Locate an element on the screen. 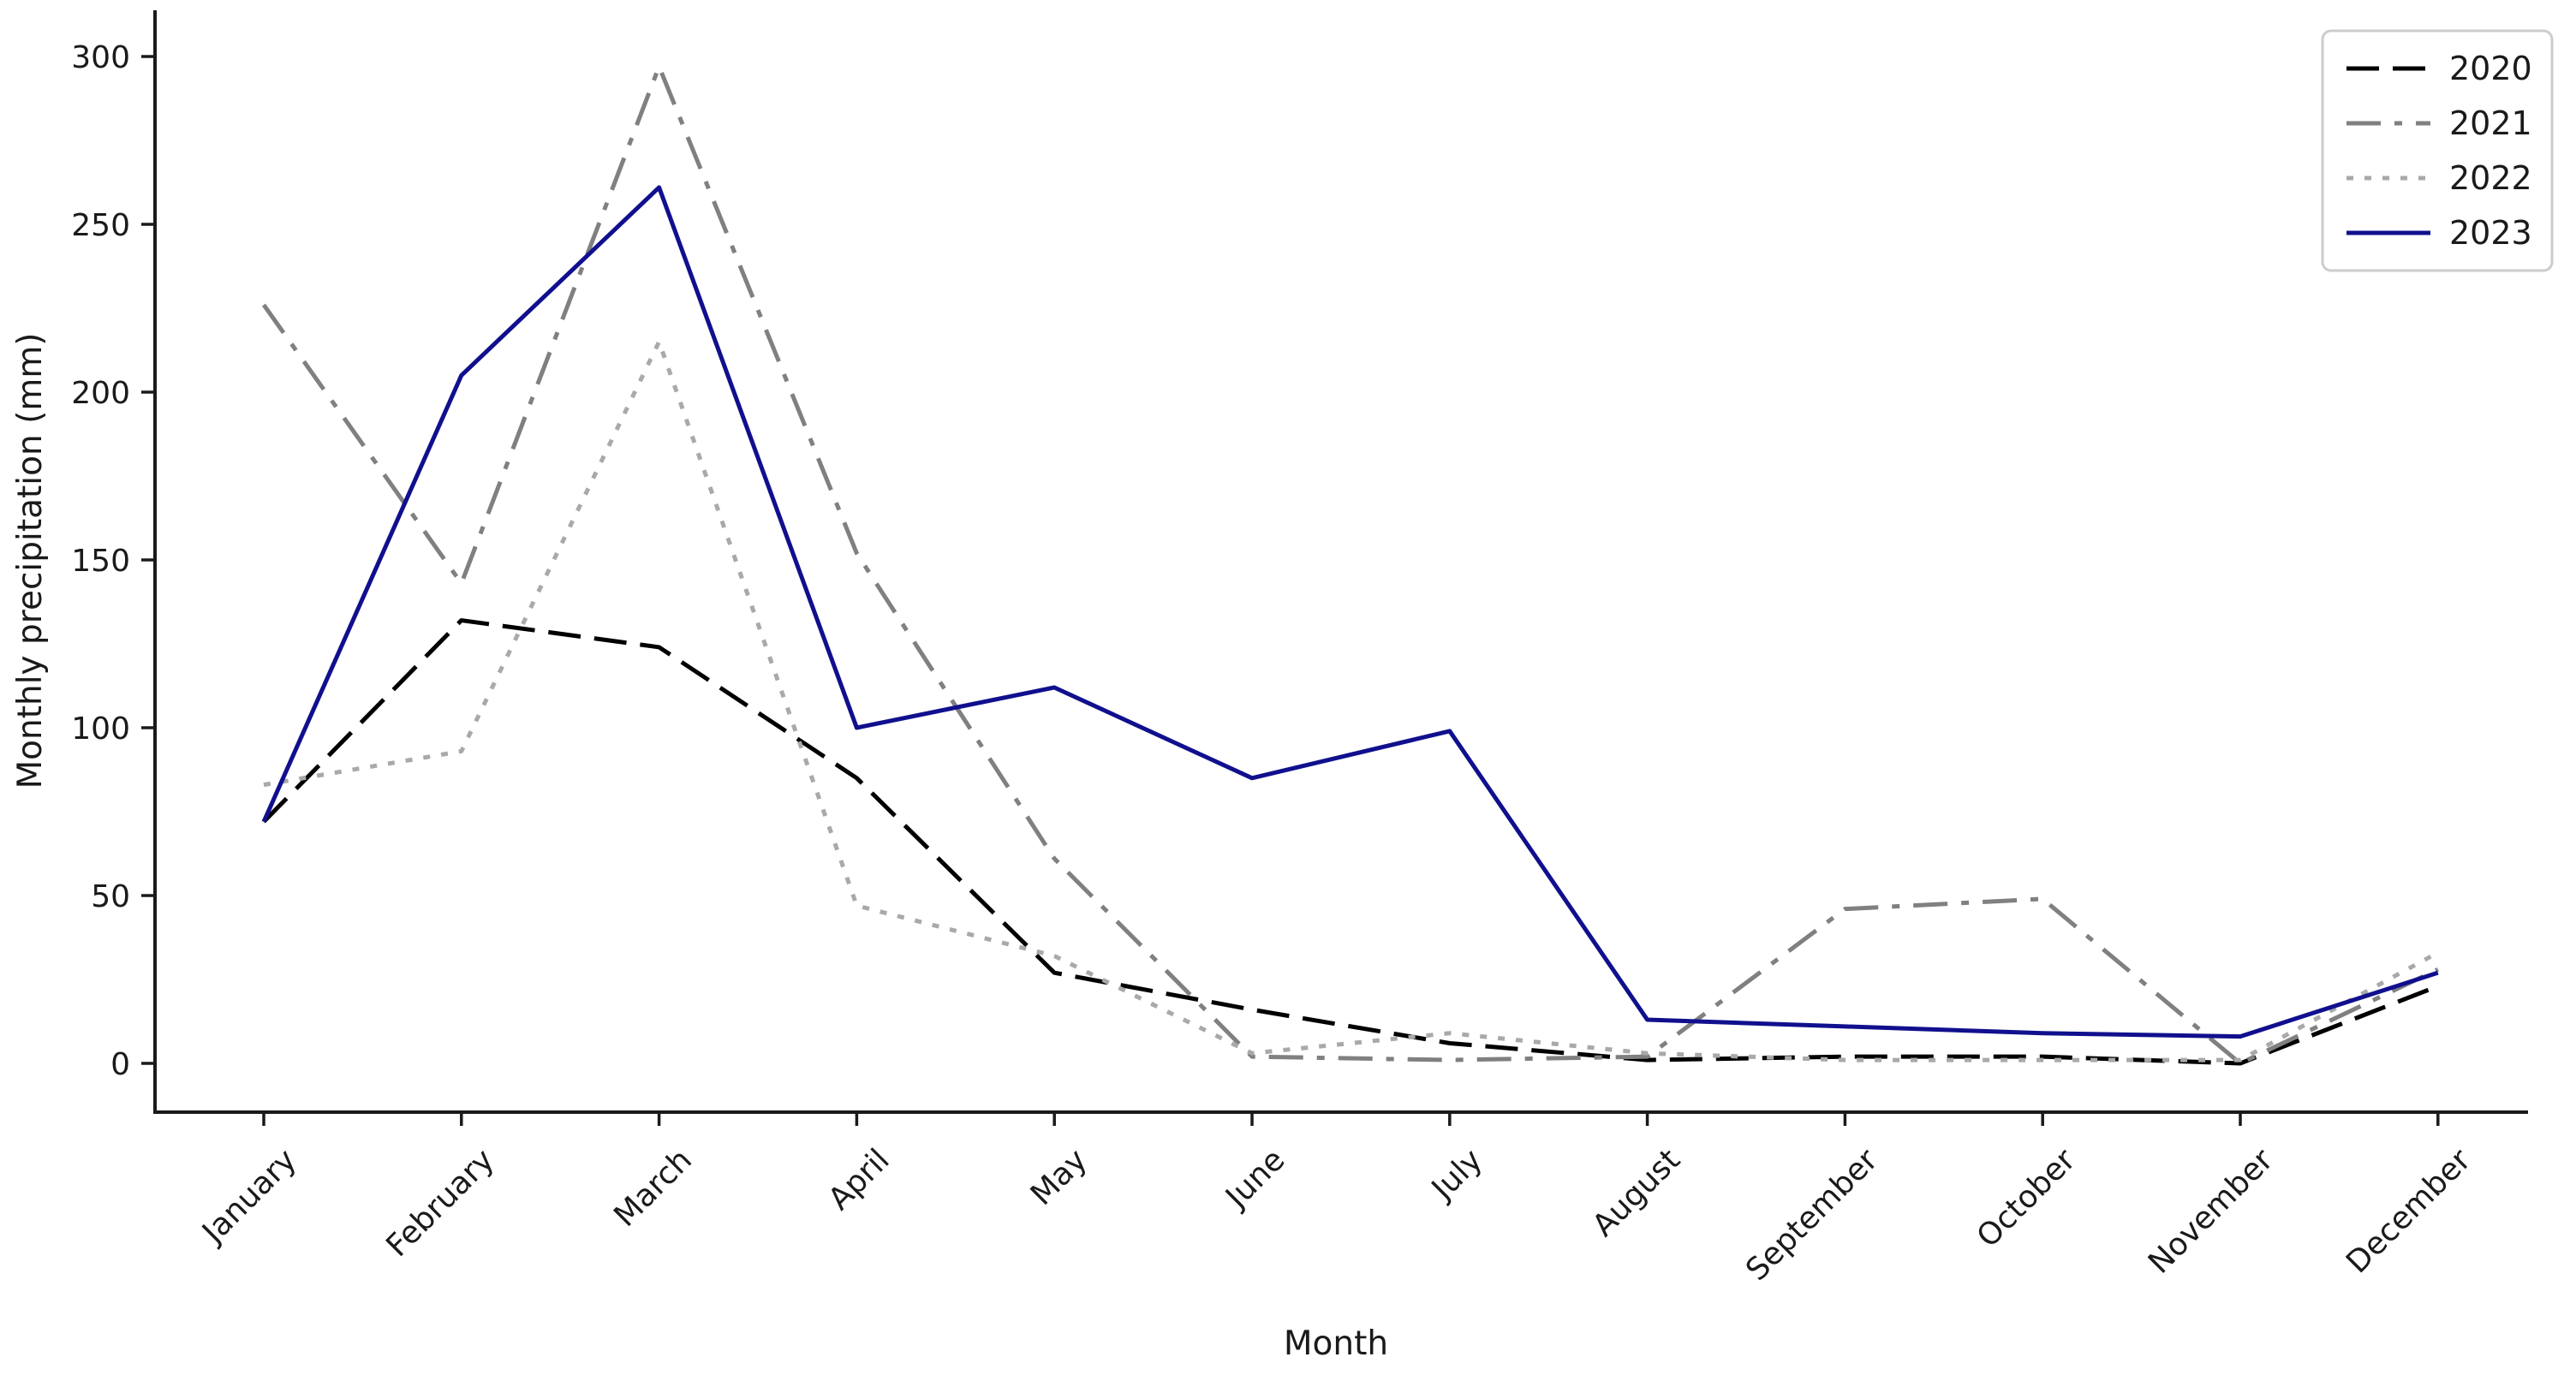 Image resolution: width=2576 pixels, height=1375 pixels. y-tick-label: 100 is located at coordinates (100, 729).